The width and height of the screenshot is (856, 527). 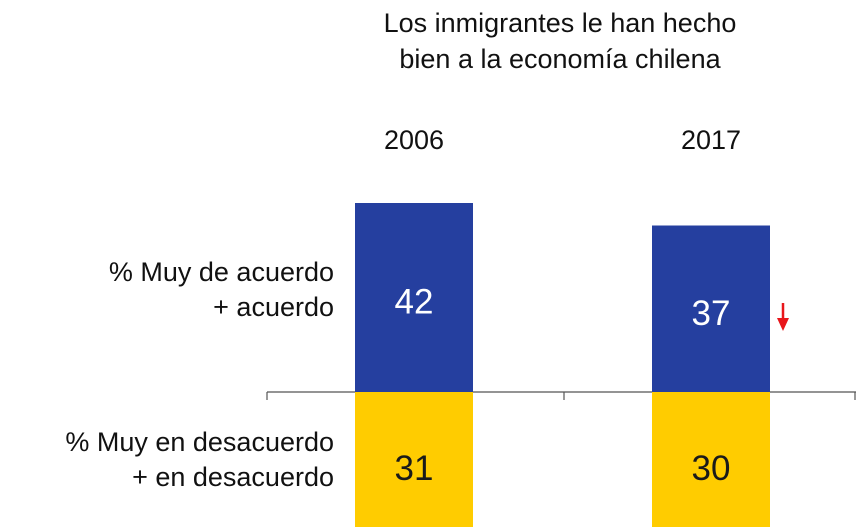 I want to click on bar-agree-2006, so click(x=414, y=297).